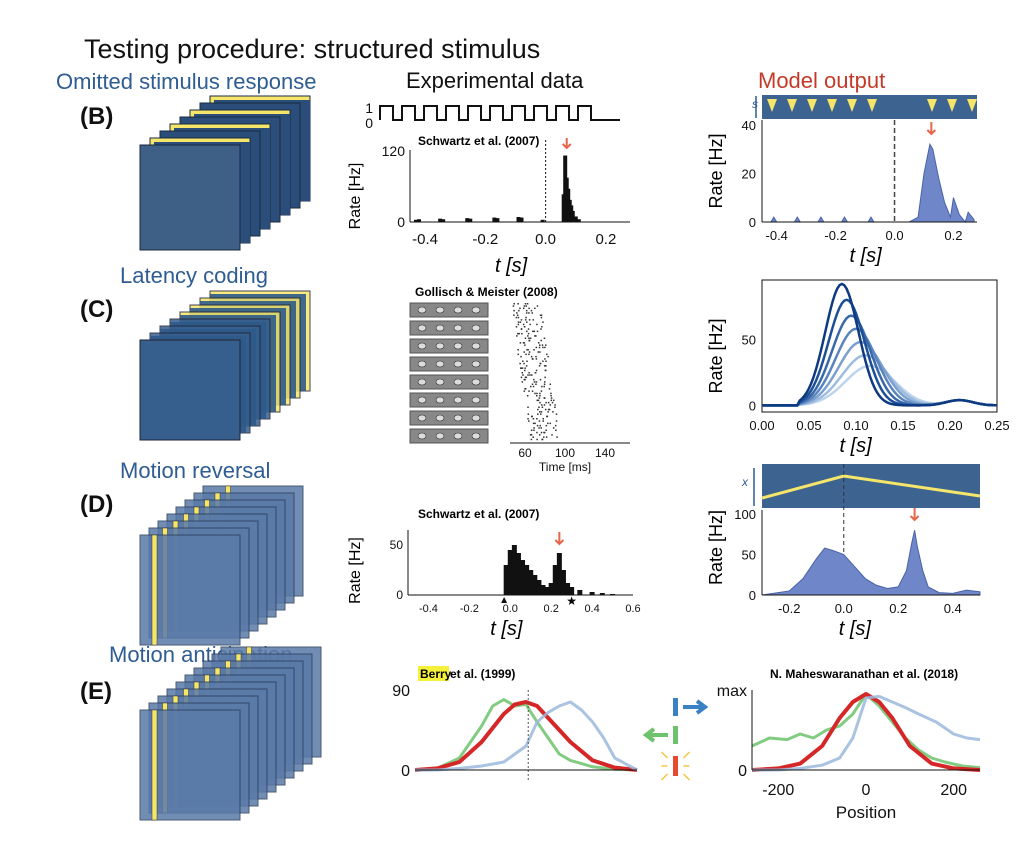  Describe the element at coordinates (996, 425) in the screenshot. I see `xtick: 0.25` at that location.